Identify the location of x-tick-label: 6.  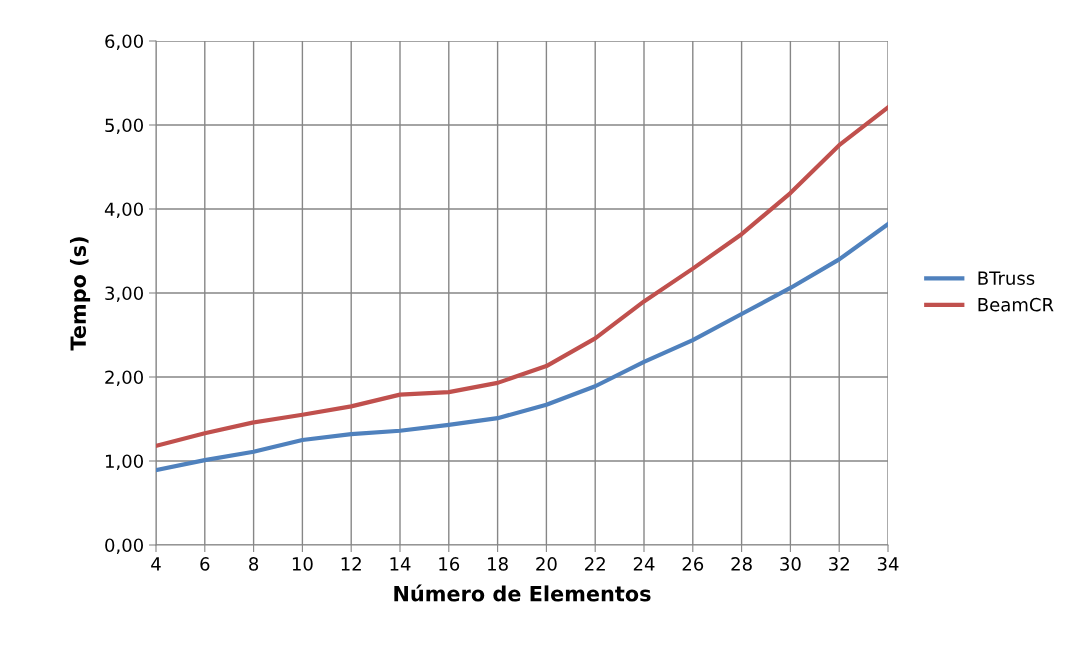
(205, 564).